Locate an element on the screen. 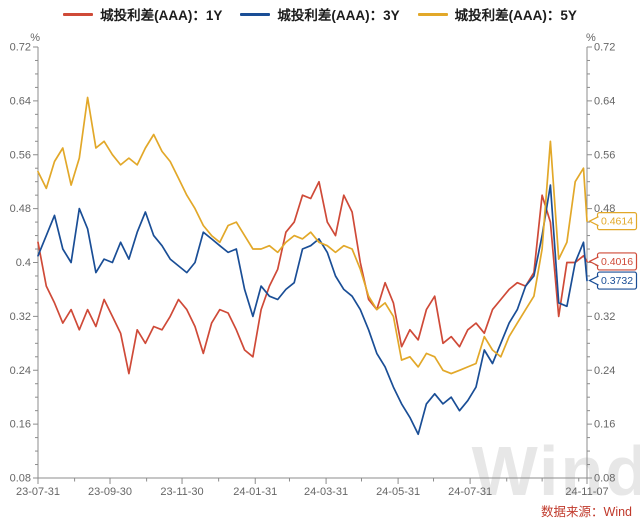  legend-line-swatch-3y is located at coordinates (255, 14).